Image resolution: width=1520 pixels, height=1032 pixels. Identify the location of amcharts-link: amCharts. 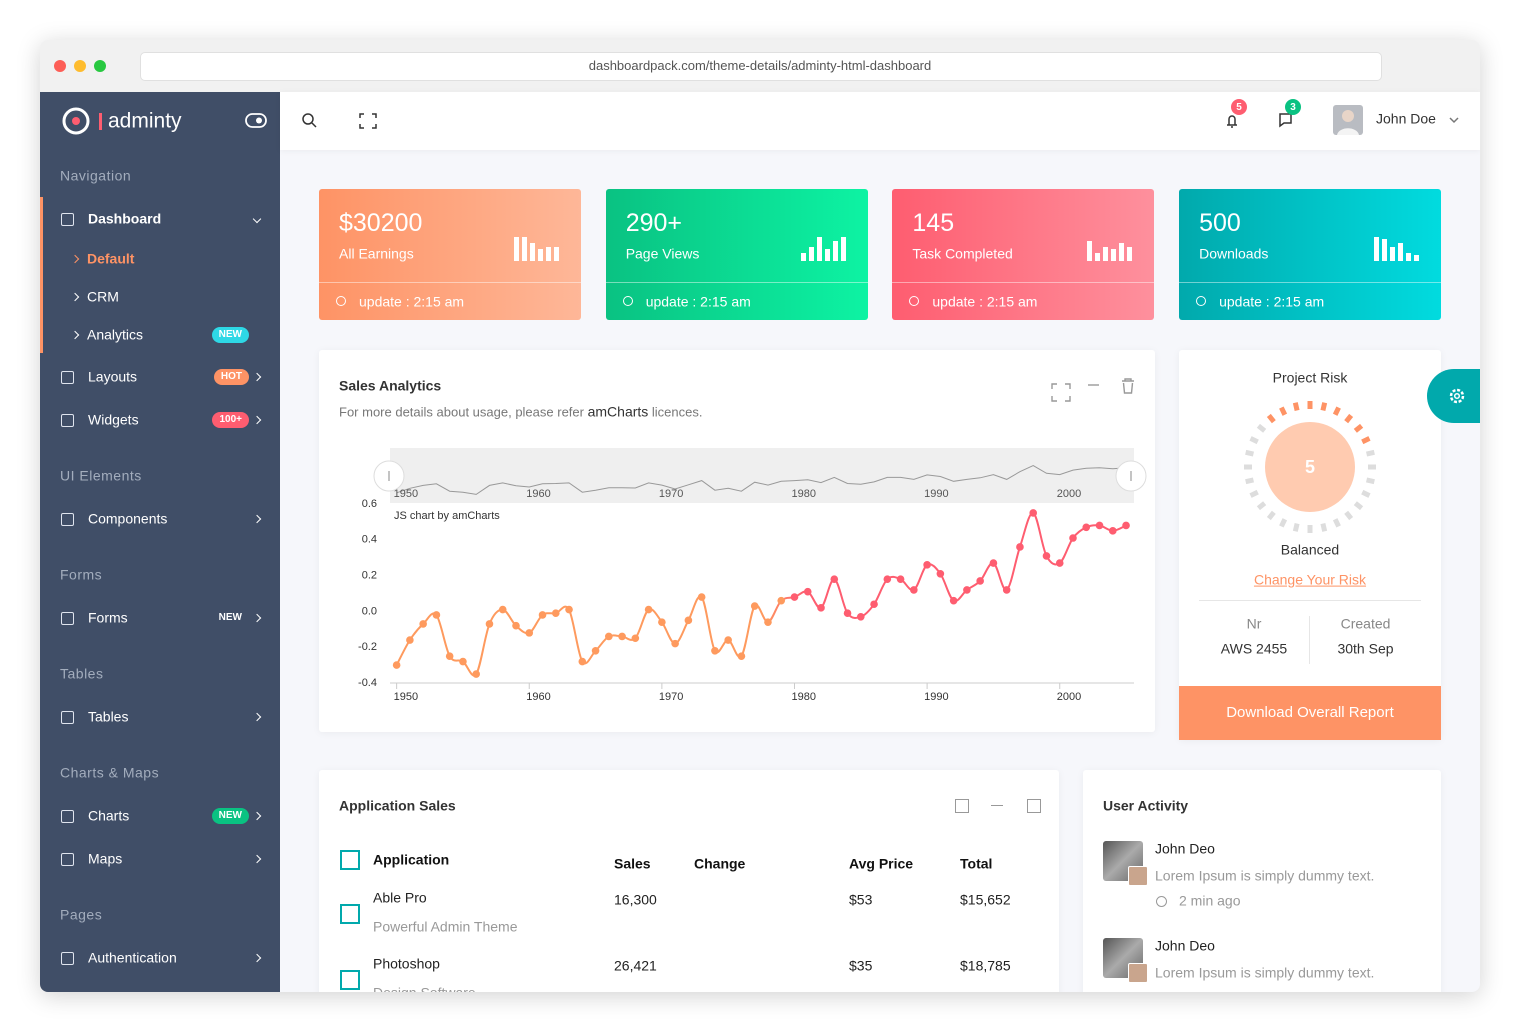
(618, 411).